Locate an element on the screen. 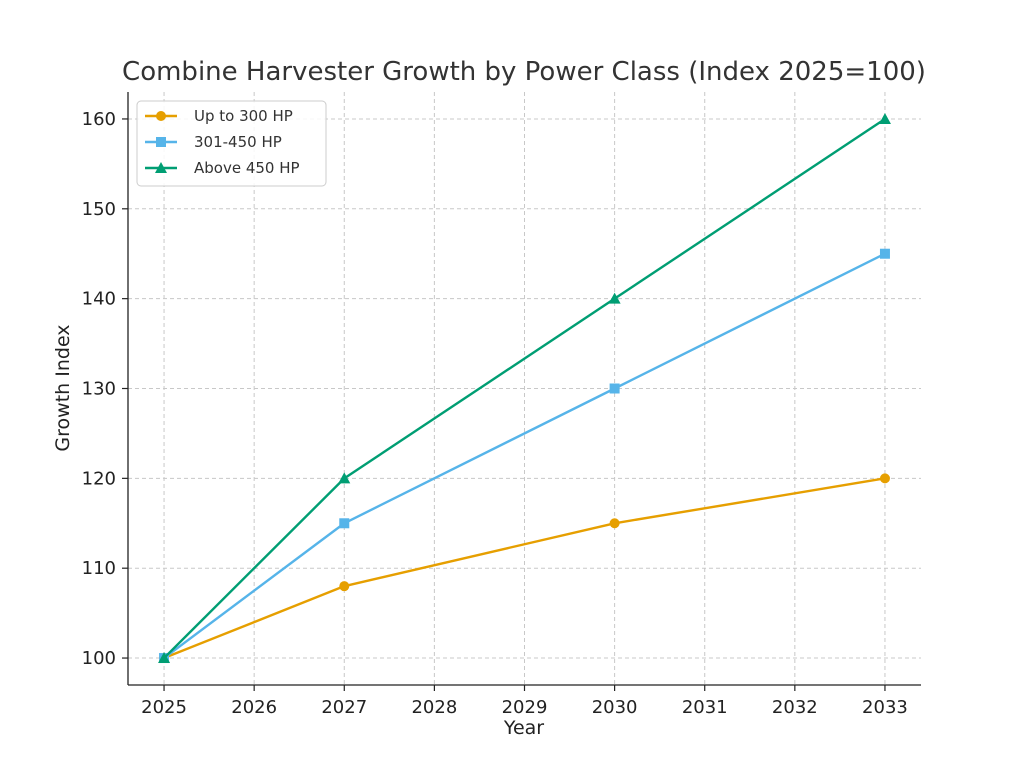 The image size is (1024, 768). legend-label: Up to 300 HP is located at coordinates (243, 116).